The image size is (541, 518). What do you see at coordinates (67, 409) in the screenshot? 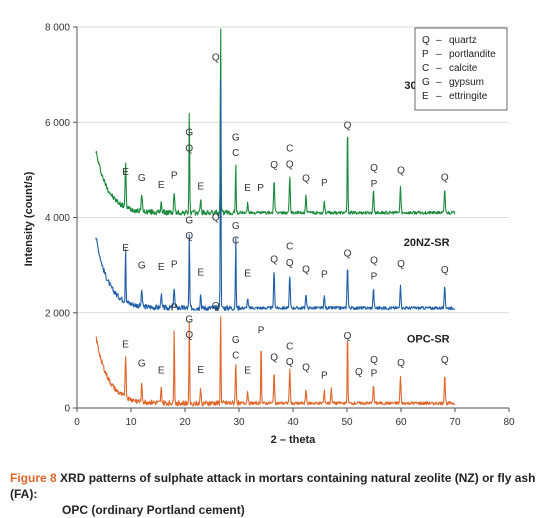
I see `y-tick-label: 0` at bounding box center [67, 409].